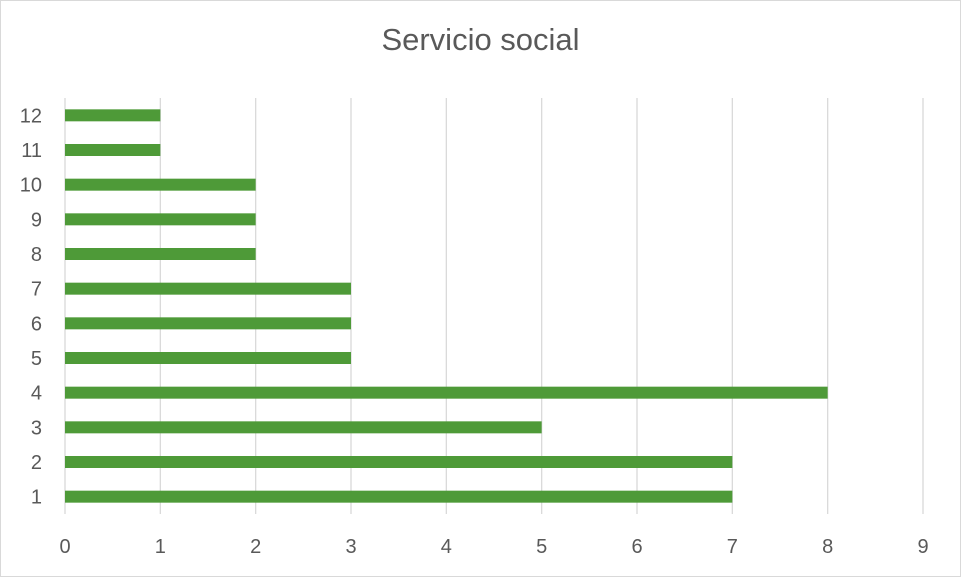 The image size is (961, 577). What do you see at coordinates (36, 428) in the screenshot?
I see `y-tick-label: 3` at bounding box center [36, 428].